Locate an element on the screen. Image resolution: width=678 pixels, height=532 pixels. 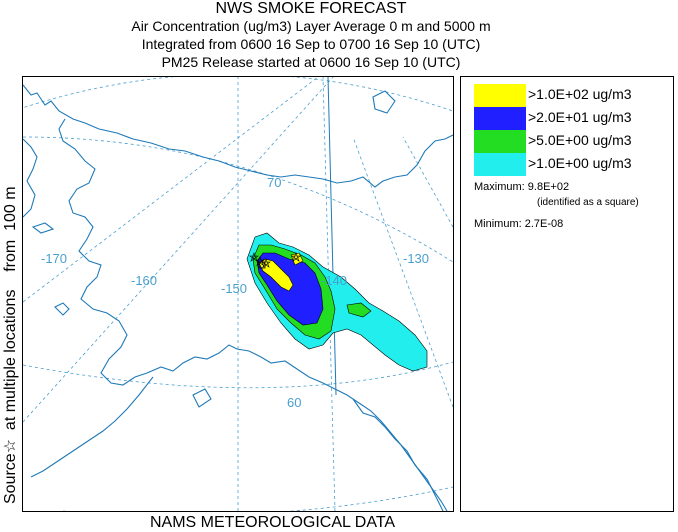
legend-swatch-blue is located at coordinates (500, 118).